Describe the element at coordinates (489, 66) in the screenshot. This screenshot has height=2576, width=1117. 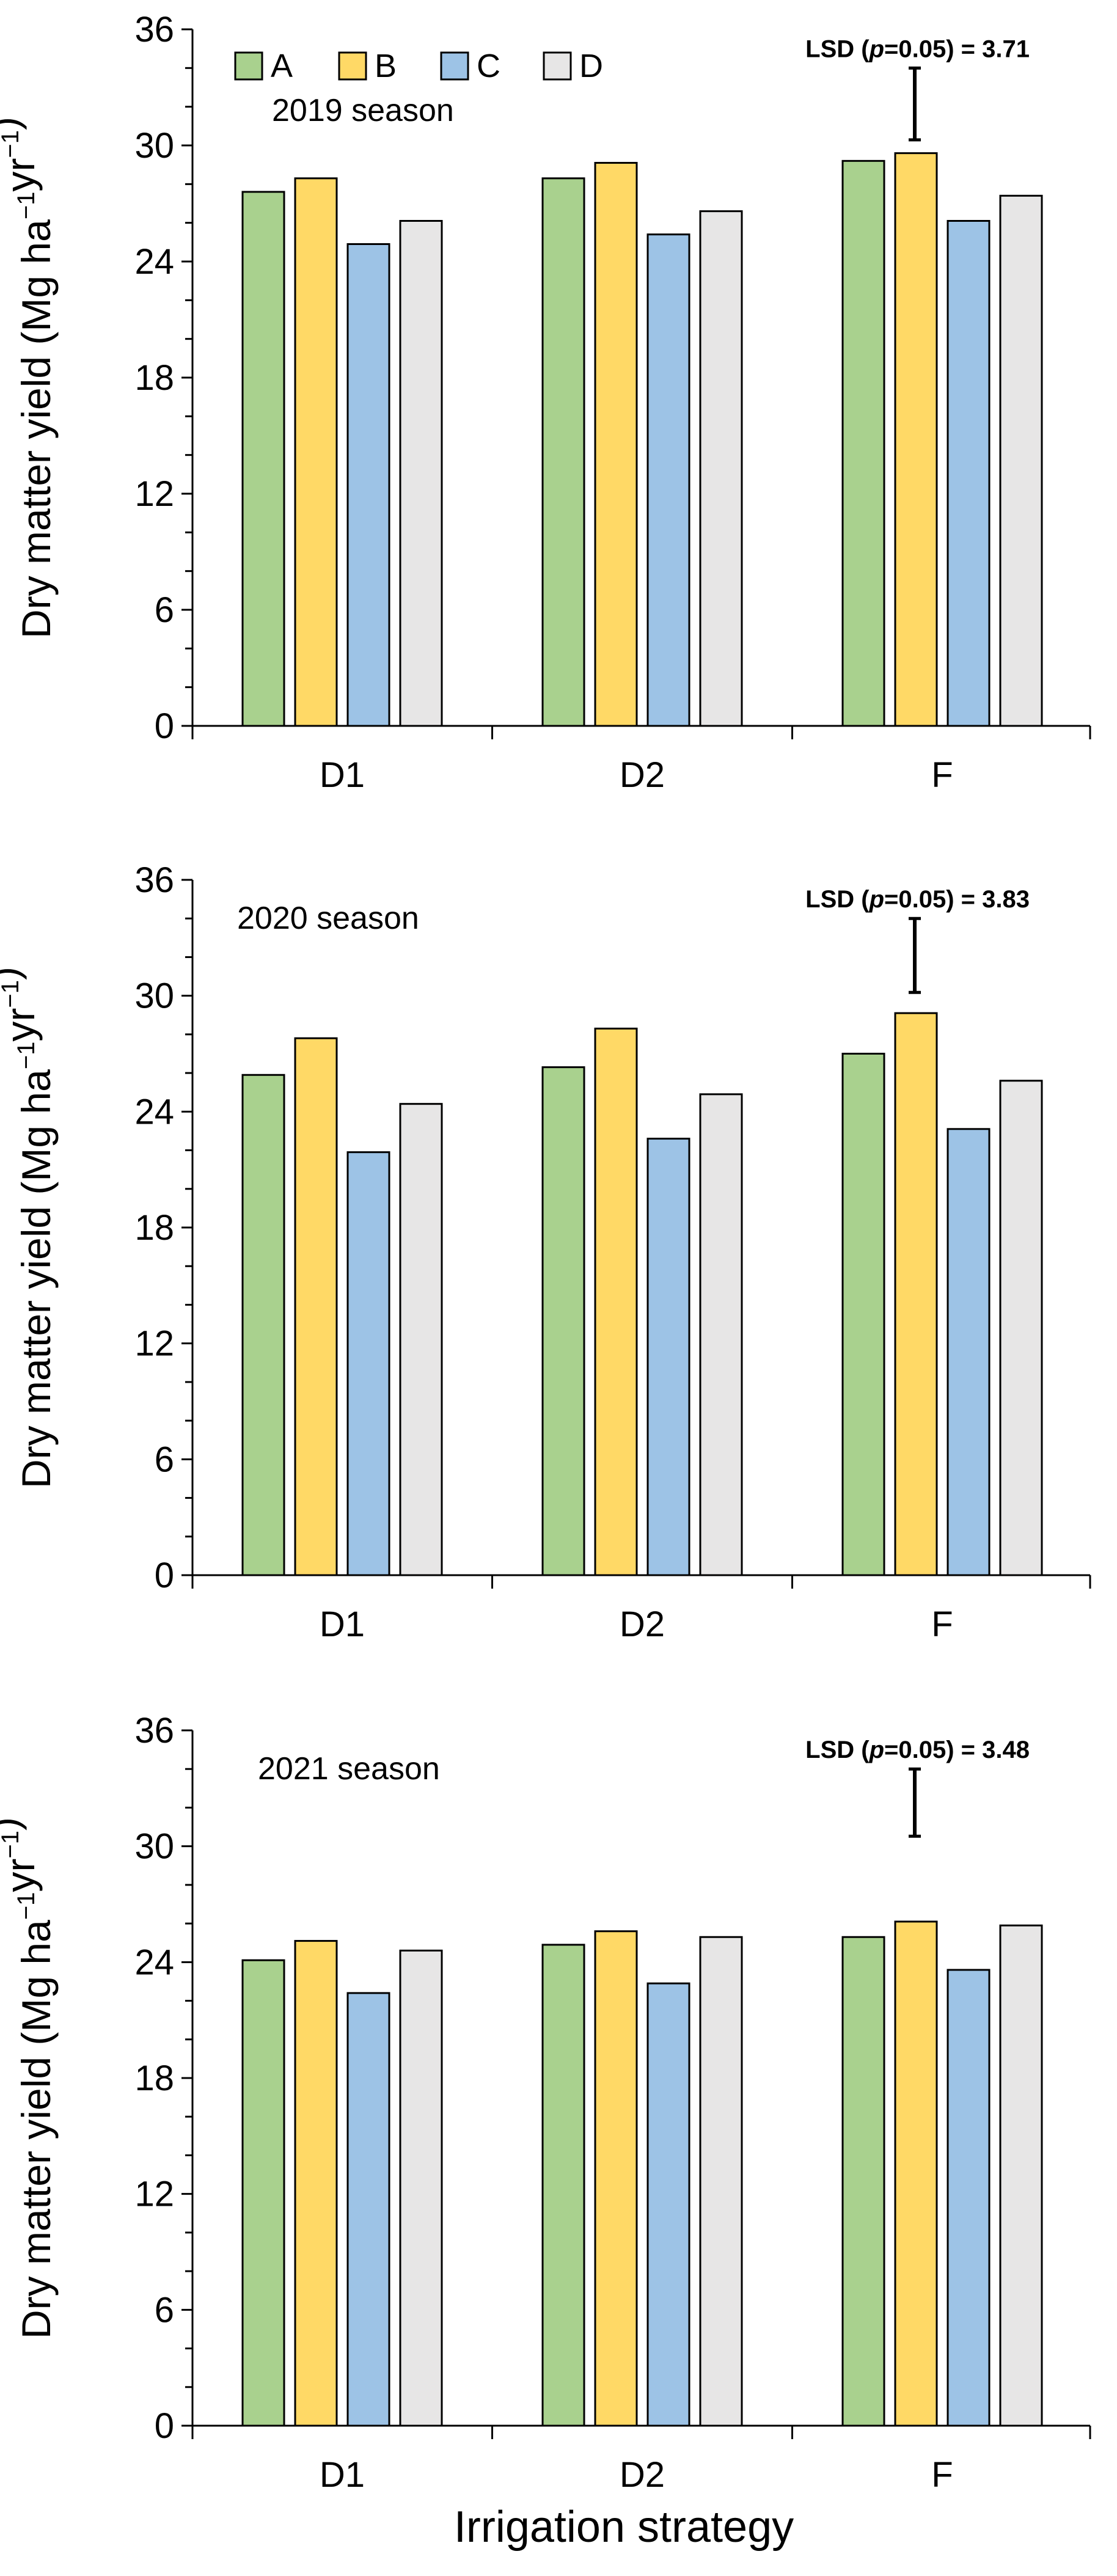
I see `legend-label-C: C` at that location.